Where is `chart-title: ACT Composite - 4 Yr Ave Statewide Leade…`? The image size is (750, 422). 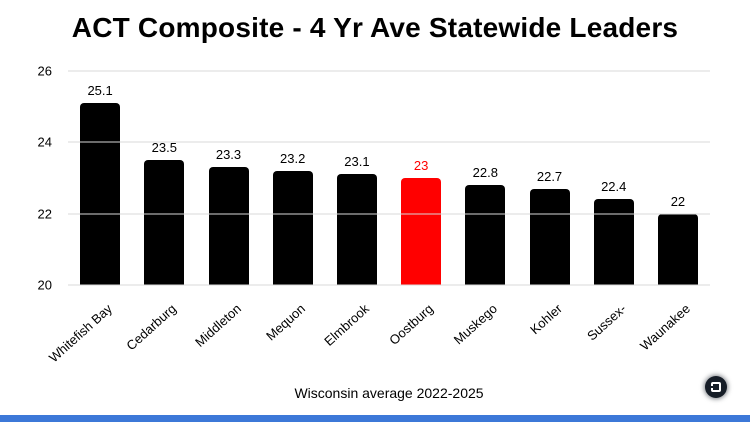
chart-title: ACT Composite - 4 Yr Ave Statewide Leade… is located at coordinates (375, 27).